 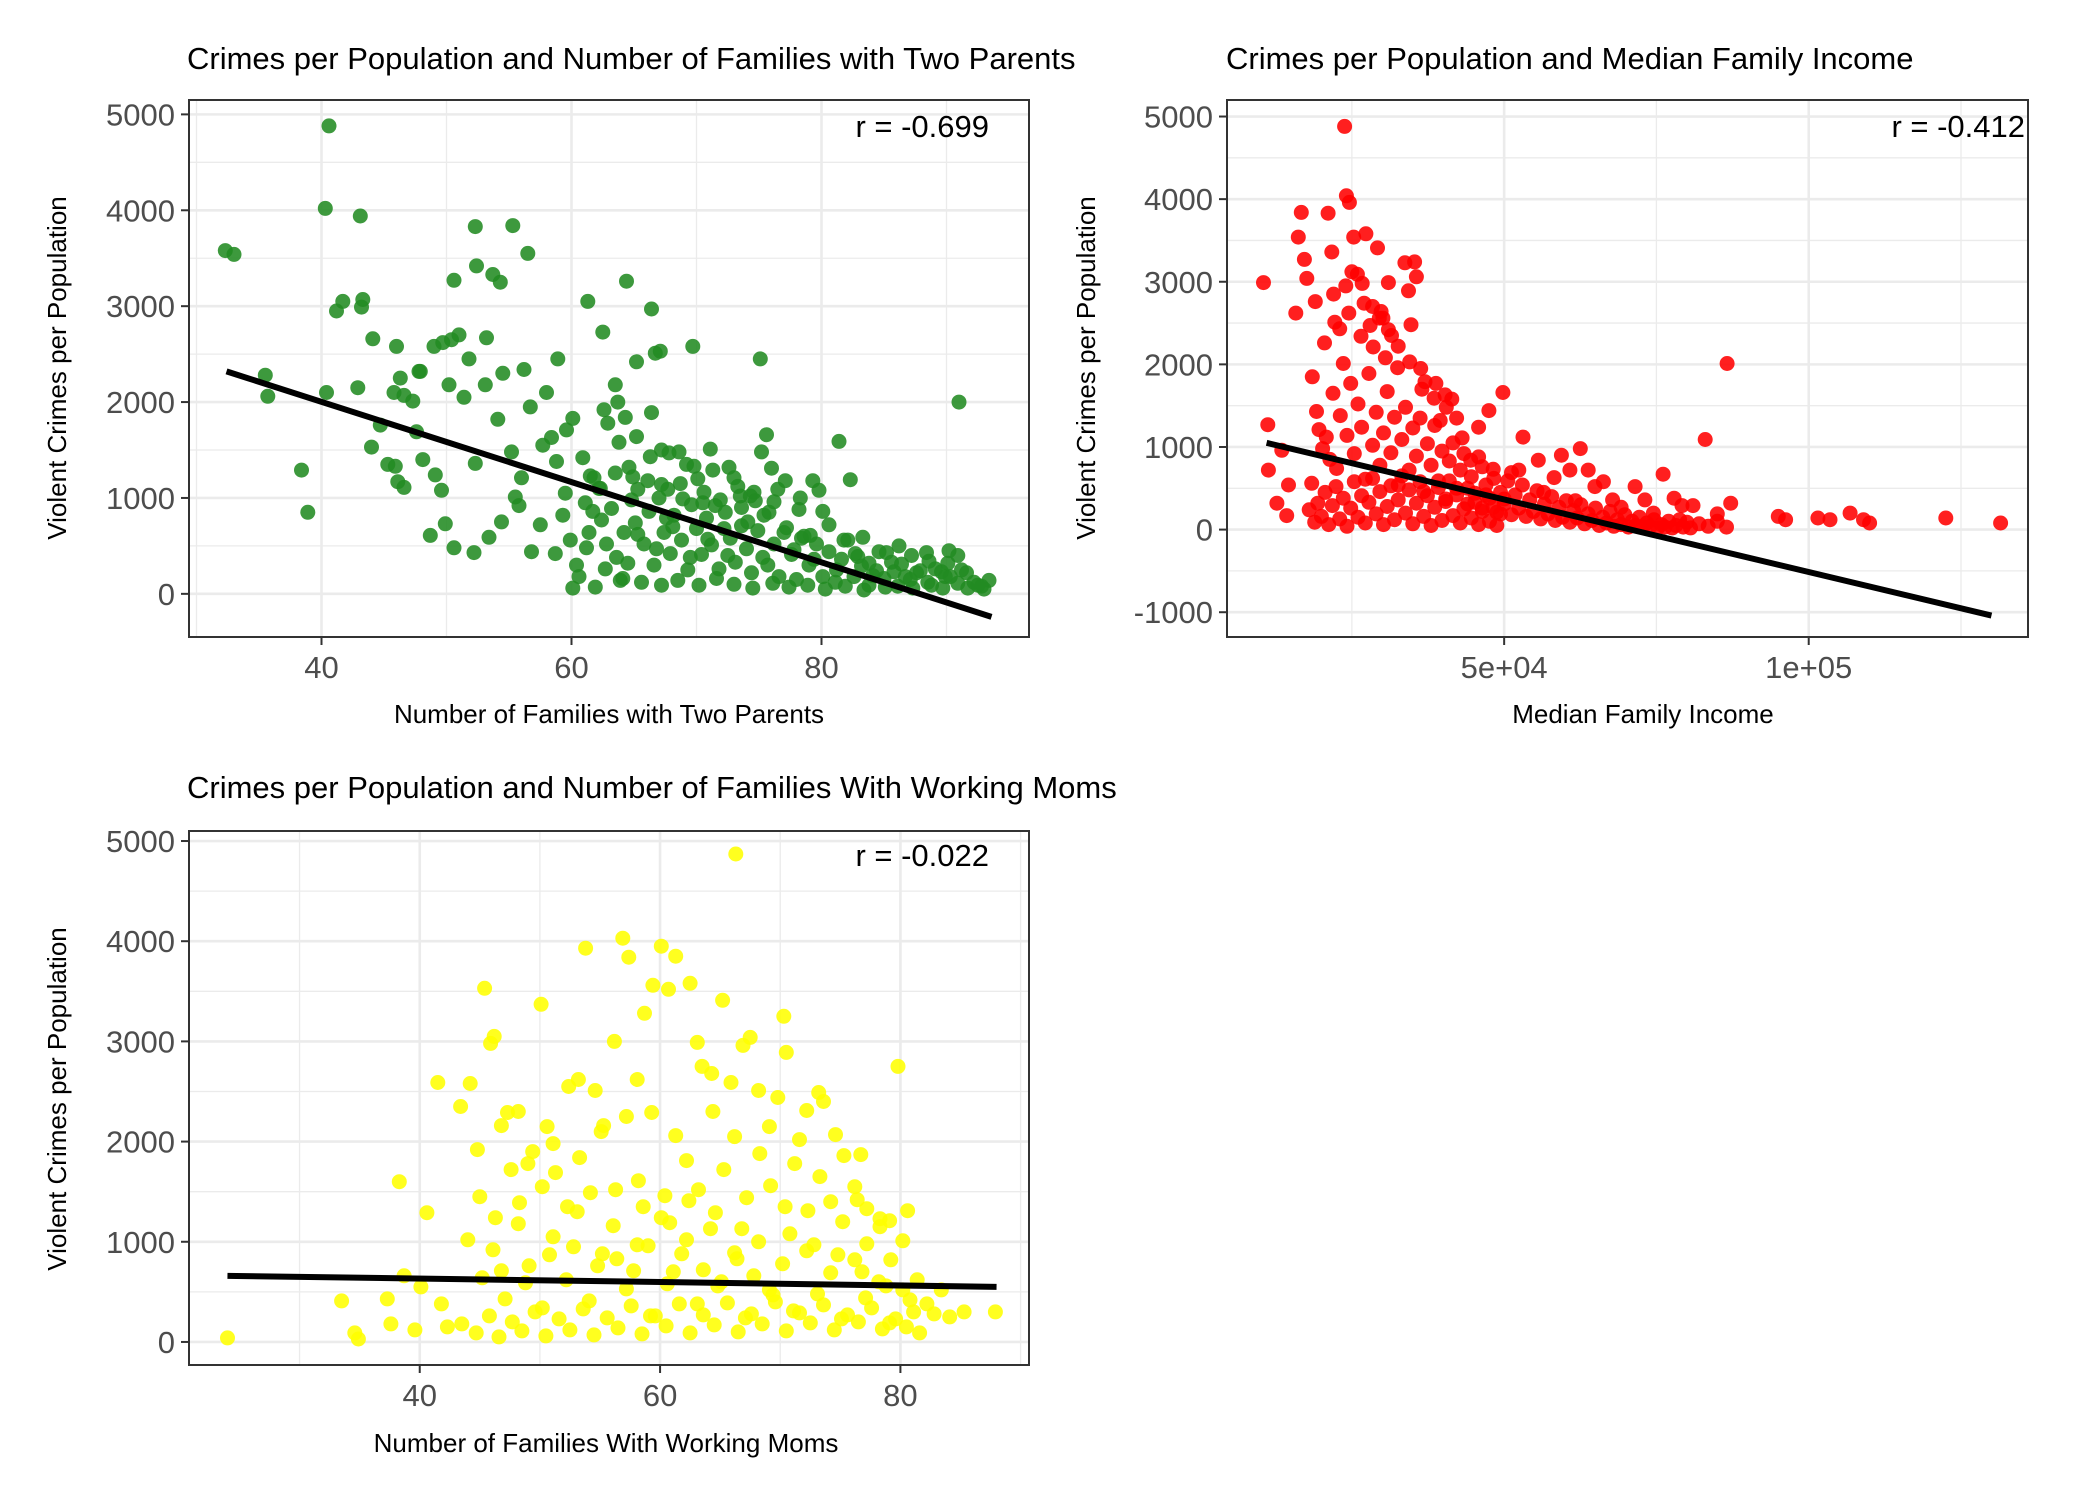 What do you see at coordinates (147, 1092) in the screenshot?
I see `y-axis-ticks: 0 1000 2000 3000 4000 5000` at bounding box center [147, 1092].